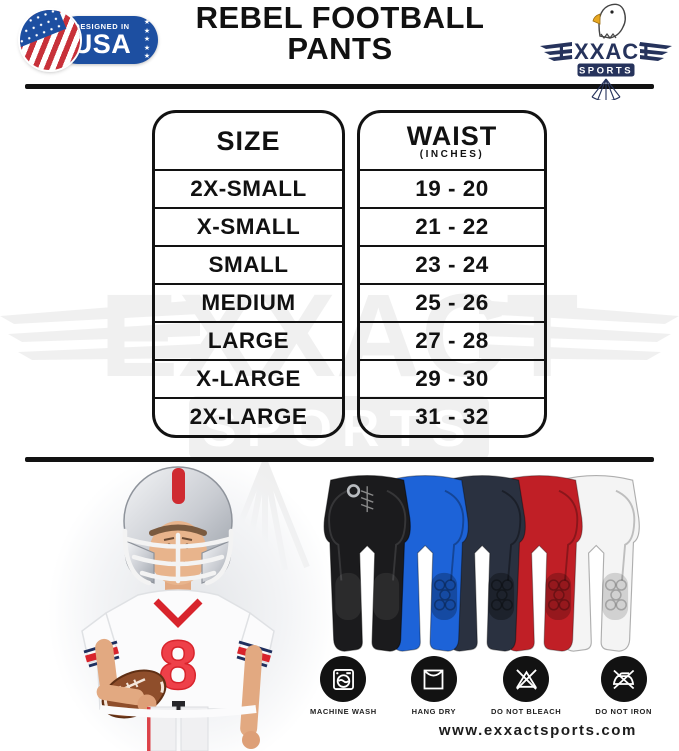  I want to click on helmet-facemask, so click(178, 557).